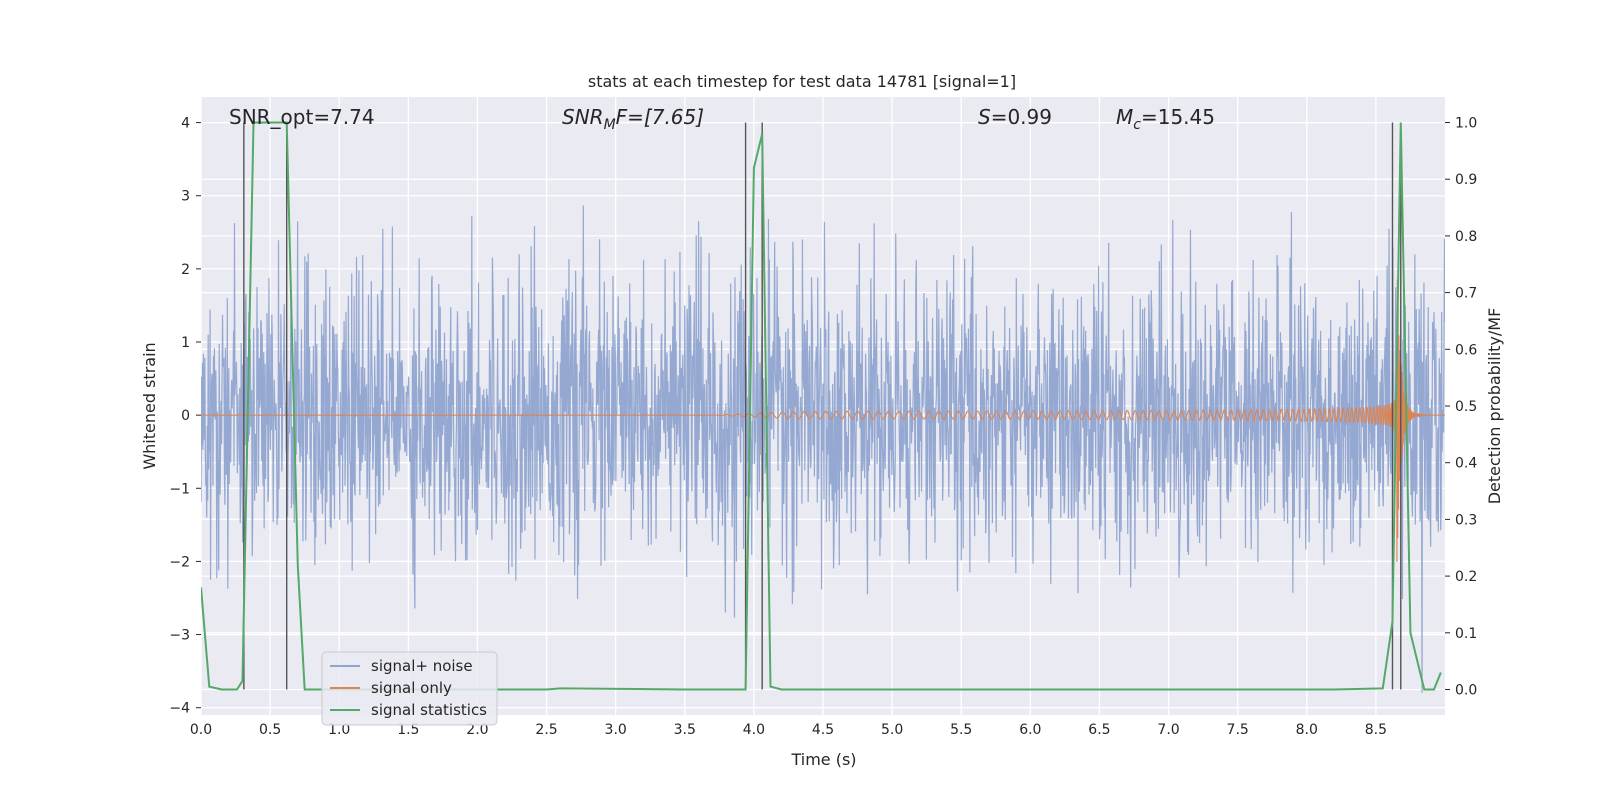  I want to click on x-tick-label: 4.0, so click(754, 730).